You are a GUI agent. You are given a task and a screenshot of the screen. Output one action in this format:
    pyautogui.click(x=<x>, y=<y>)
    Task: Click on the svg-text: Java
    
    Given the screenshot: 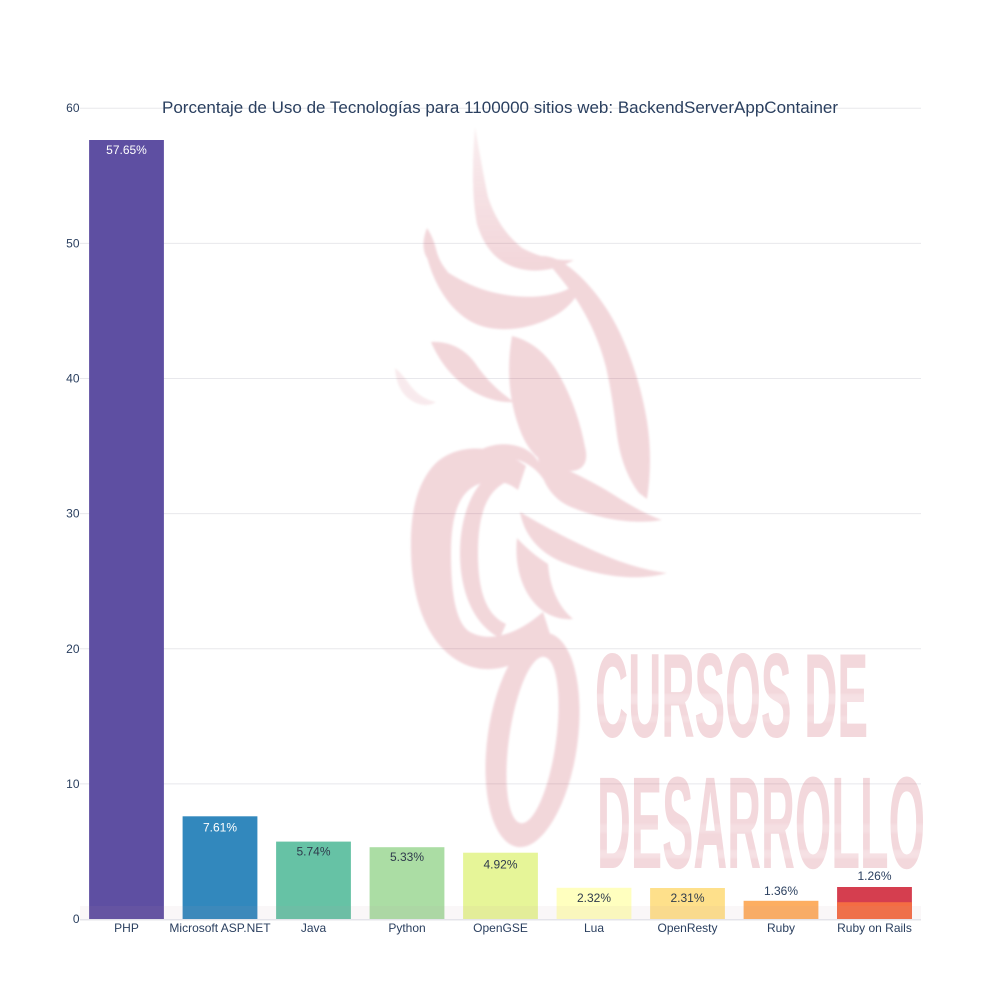 What is the action you would take?
    pyautogui.click(x=314, y=928)
    